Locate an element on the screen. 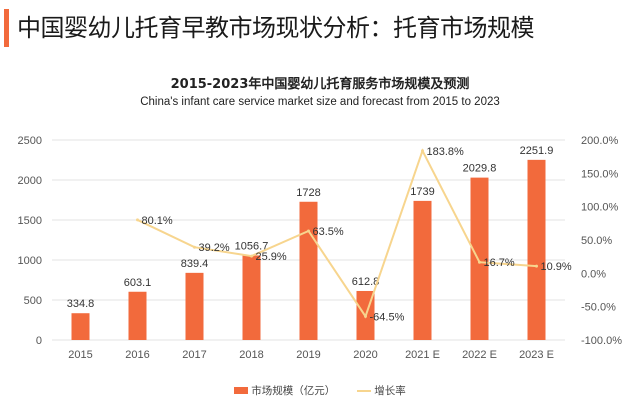 The height and width of the screenshot is (400, 640). x-tick-label: 2021 E is located at coordinates (422, 355).